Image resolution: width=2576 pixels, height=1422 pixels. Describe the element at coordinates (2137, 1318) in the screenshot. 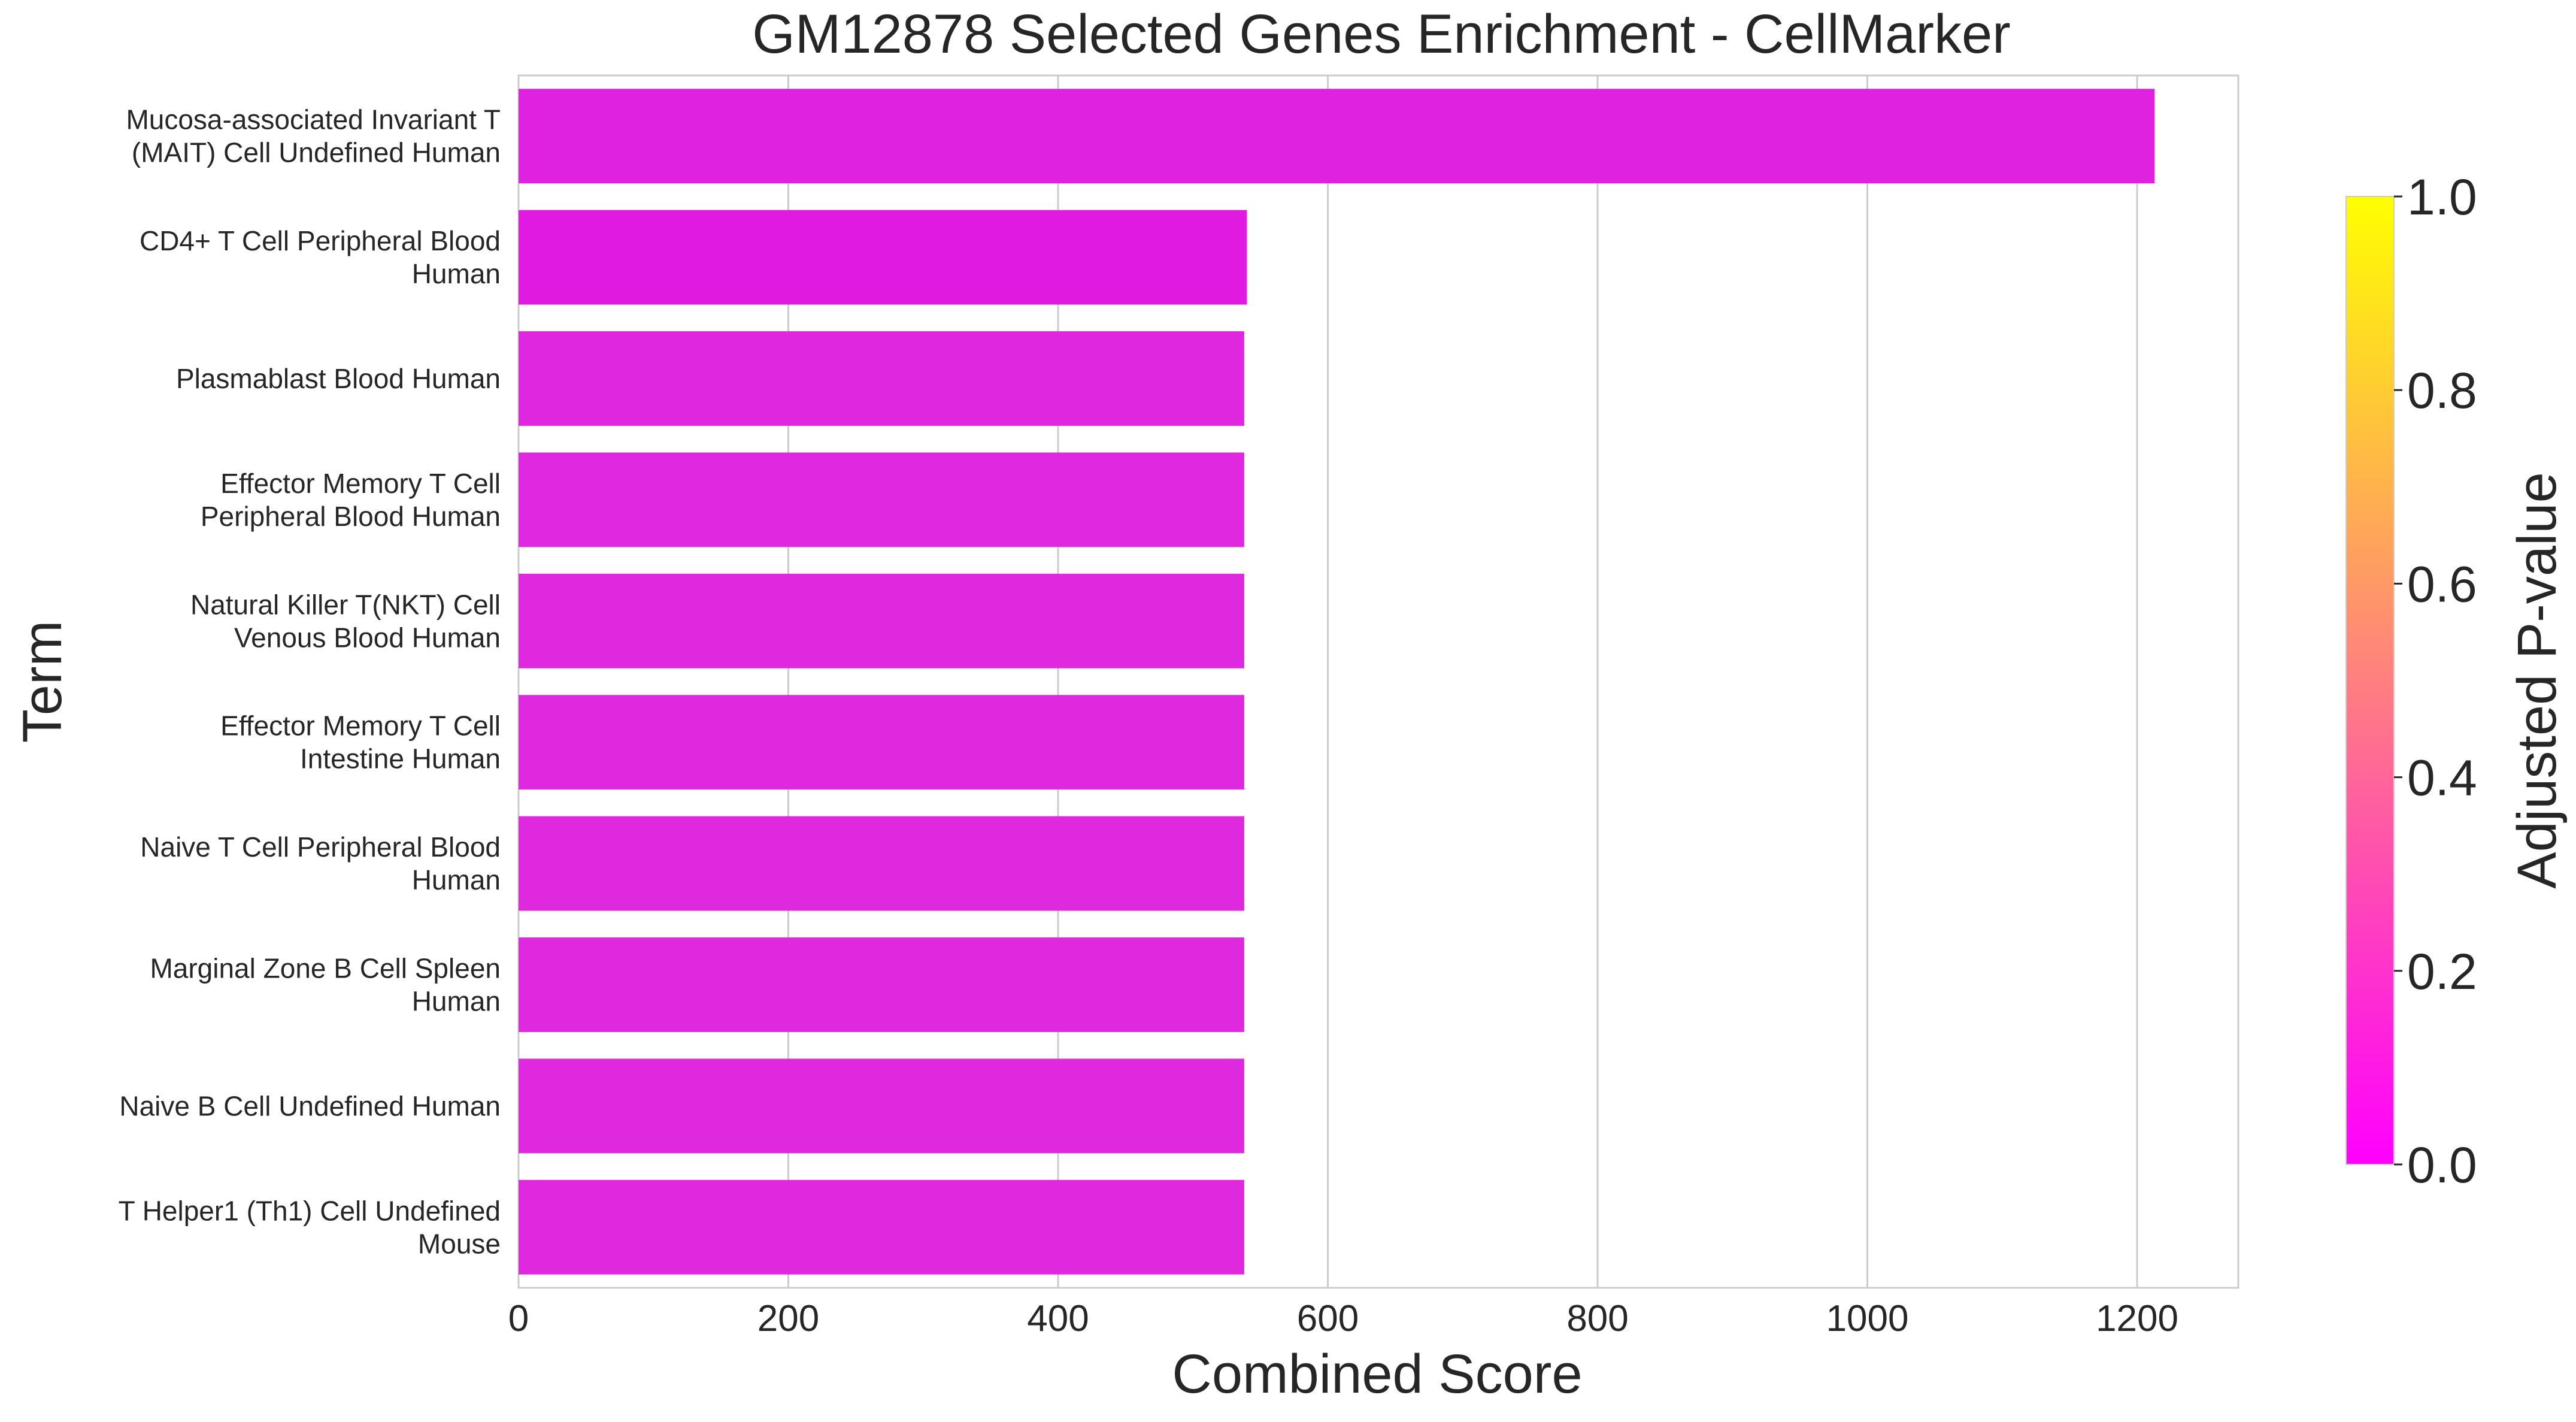

I see `x-tick-label: 1200` at that location.